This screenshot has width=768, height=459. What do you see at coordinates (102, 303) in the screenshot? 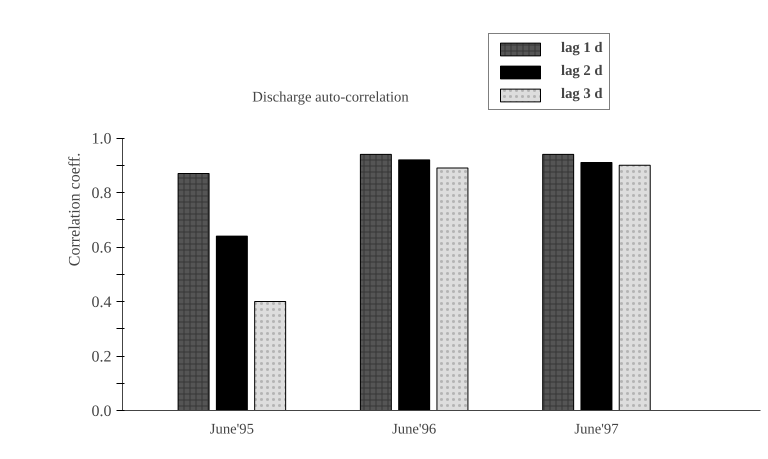
I see `y-tick-label: 0.4` at bounding box center [102, 303].